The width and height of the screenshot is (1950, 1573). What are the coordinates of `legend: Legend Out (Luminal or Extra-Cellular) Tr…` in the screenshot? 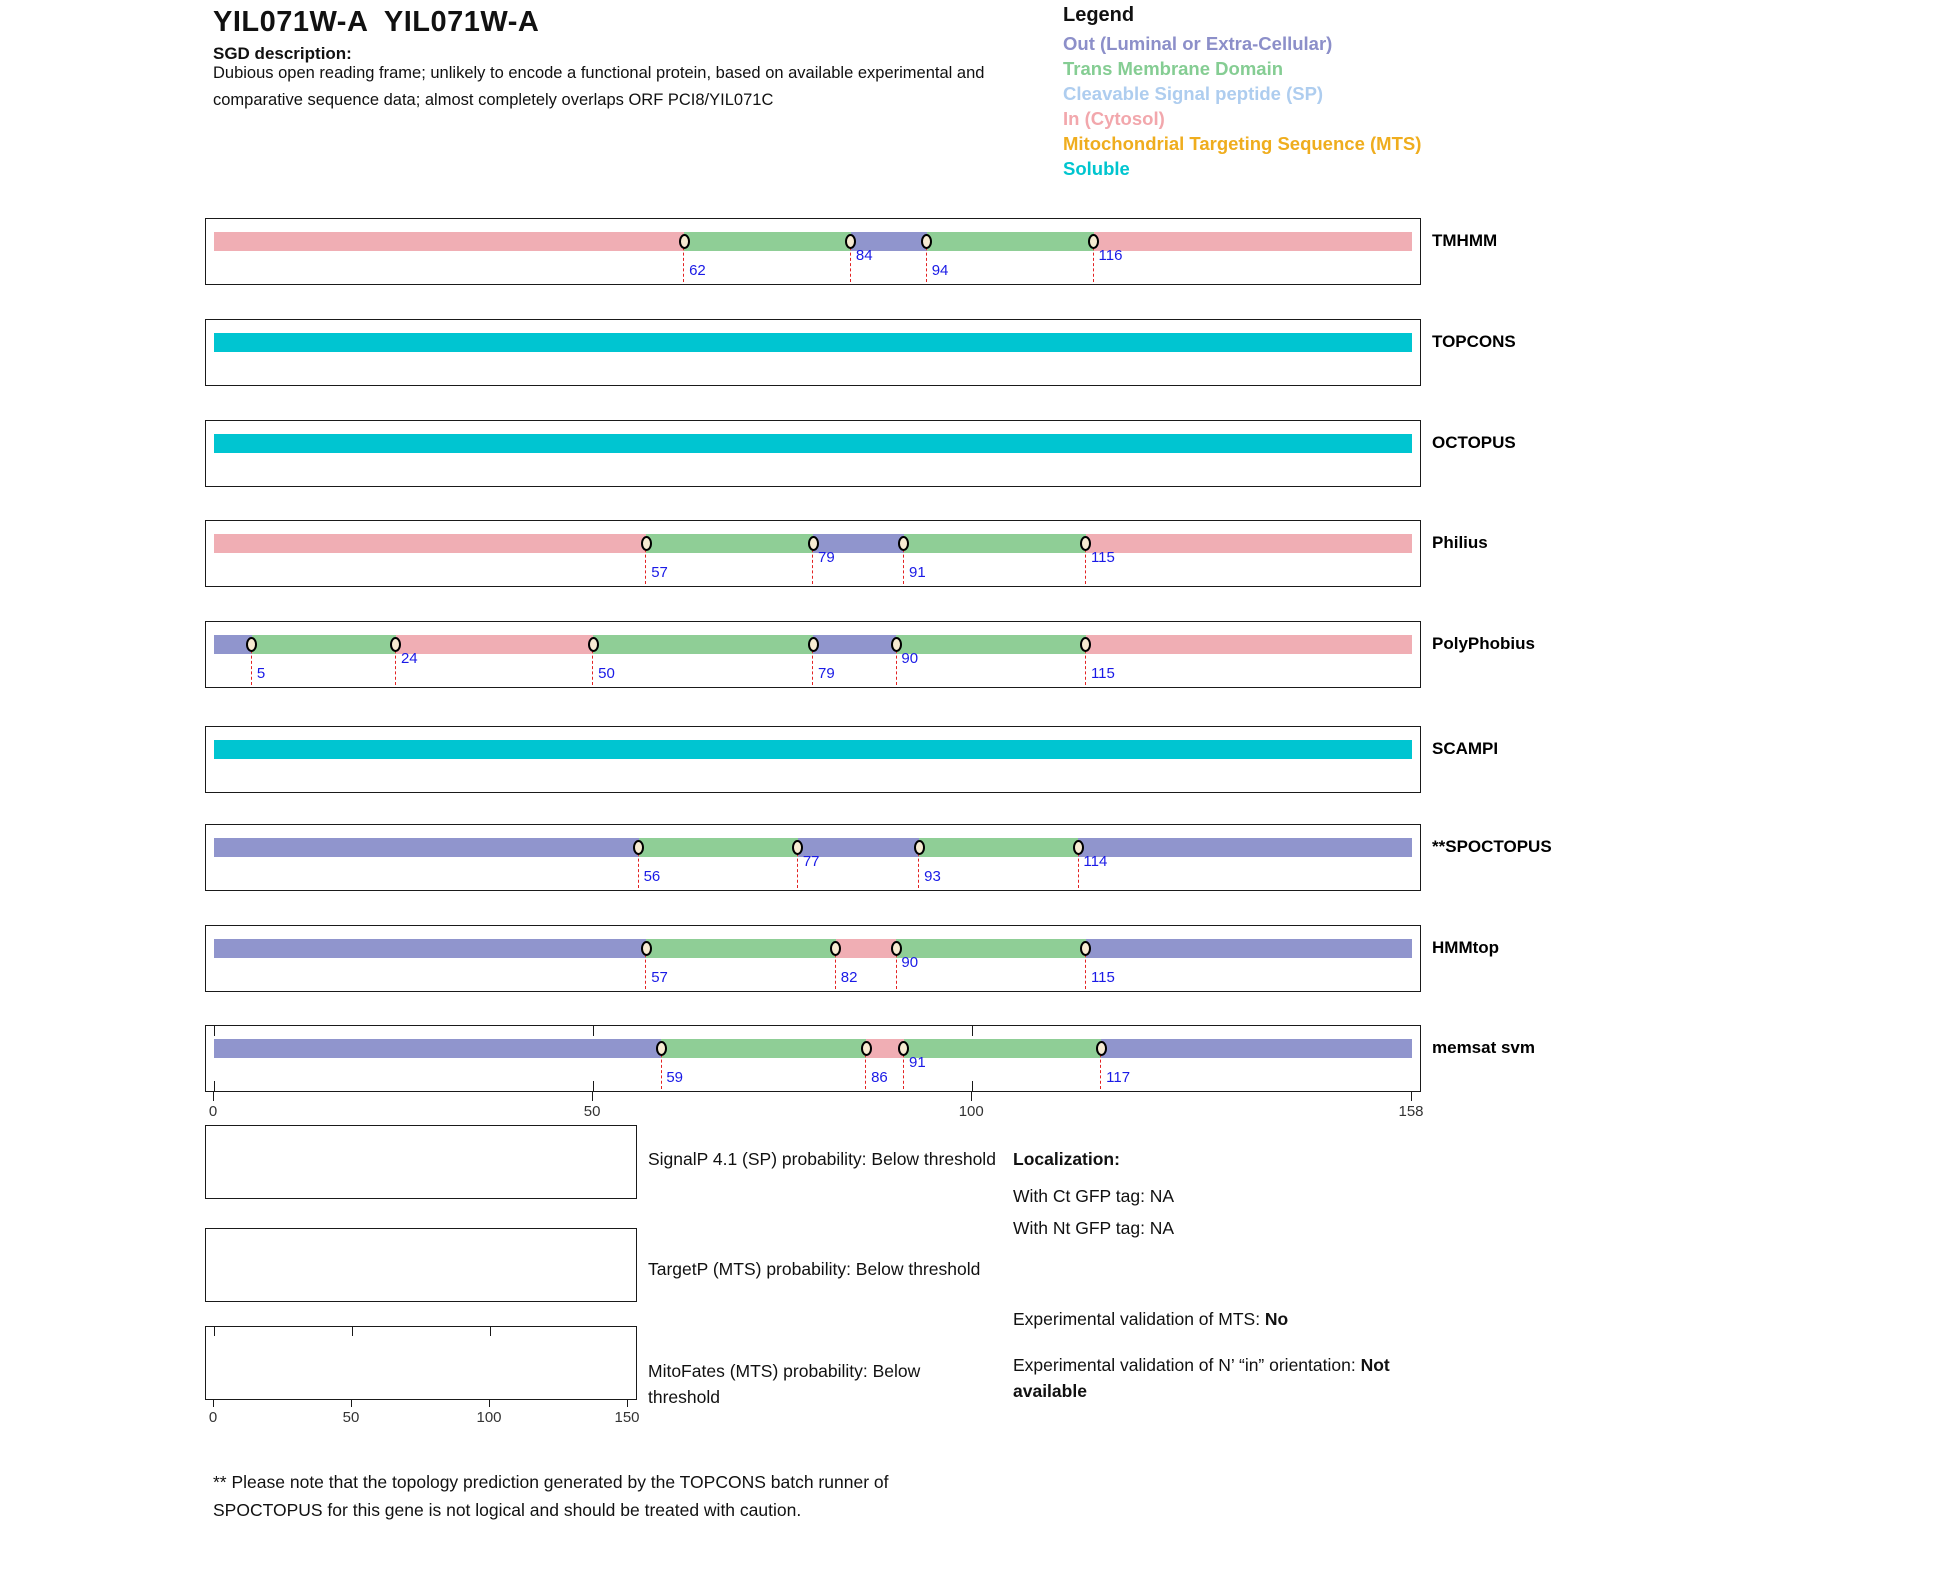 It's located at (1242, 92).